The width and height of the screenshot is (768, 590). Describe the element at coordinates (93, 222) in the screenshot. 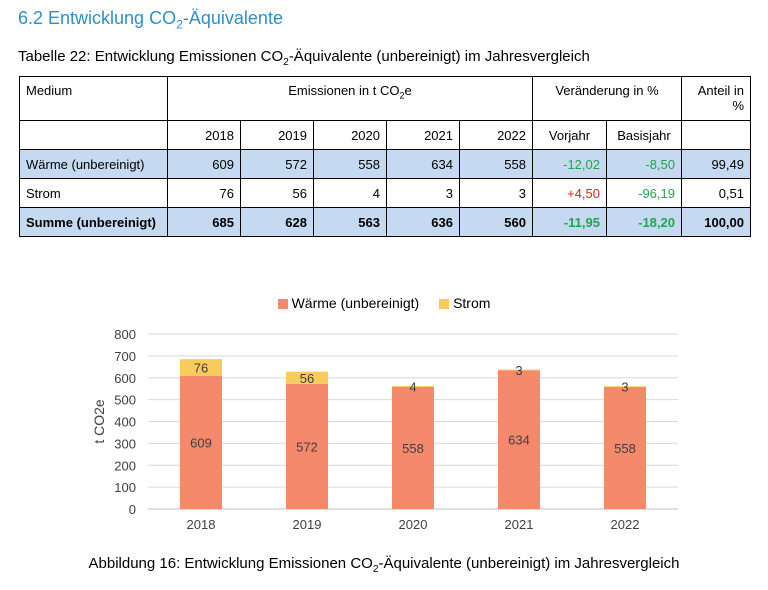

I see `row-label: Summe (unbereinigt)` at that location.